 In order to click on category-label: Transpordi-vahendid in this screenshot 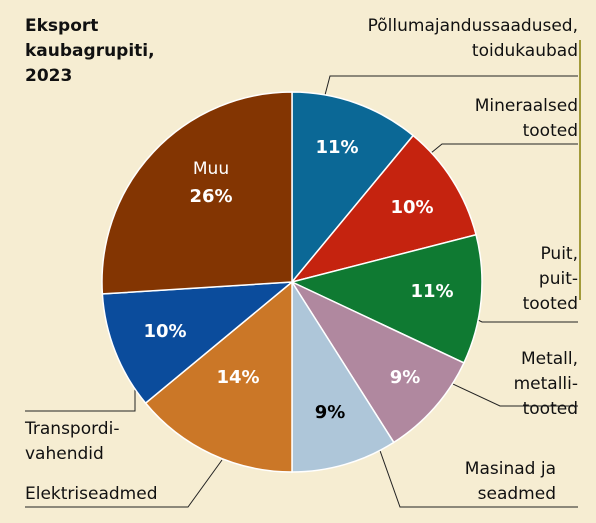, I will do `click(72, 441)`.